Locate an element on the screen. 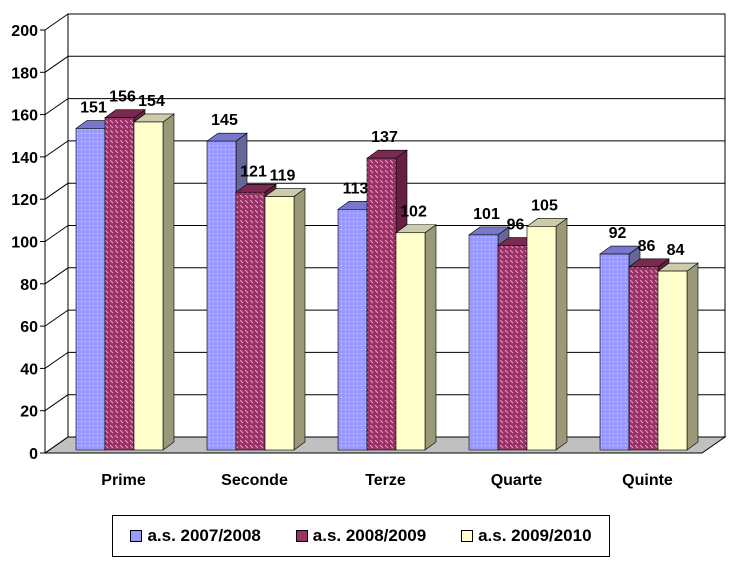  data-label: 119 is located at coordinates (283, 176).